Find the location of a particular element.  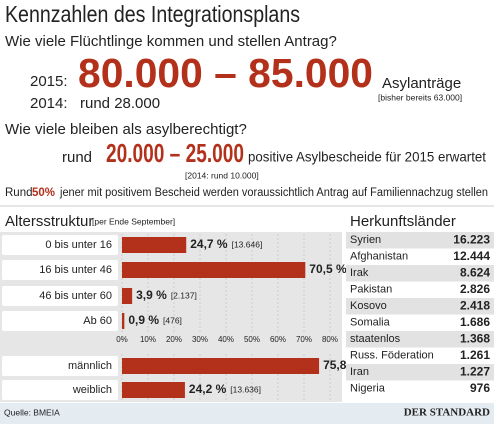

country-value: 2.826 is located at coordinates (475, 289).